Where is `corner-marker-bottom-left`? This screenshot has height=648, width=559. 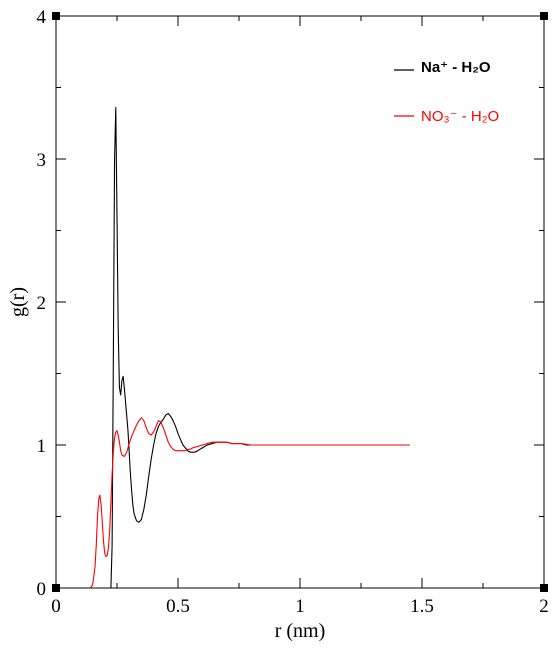
corner-marker-bottom-left is located at coordinates (56, 588).